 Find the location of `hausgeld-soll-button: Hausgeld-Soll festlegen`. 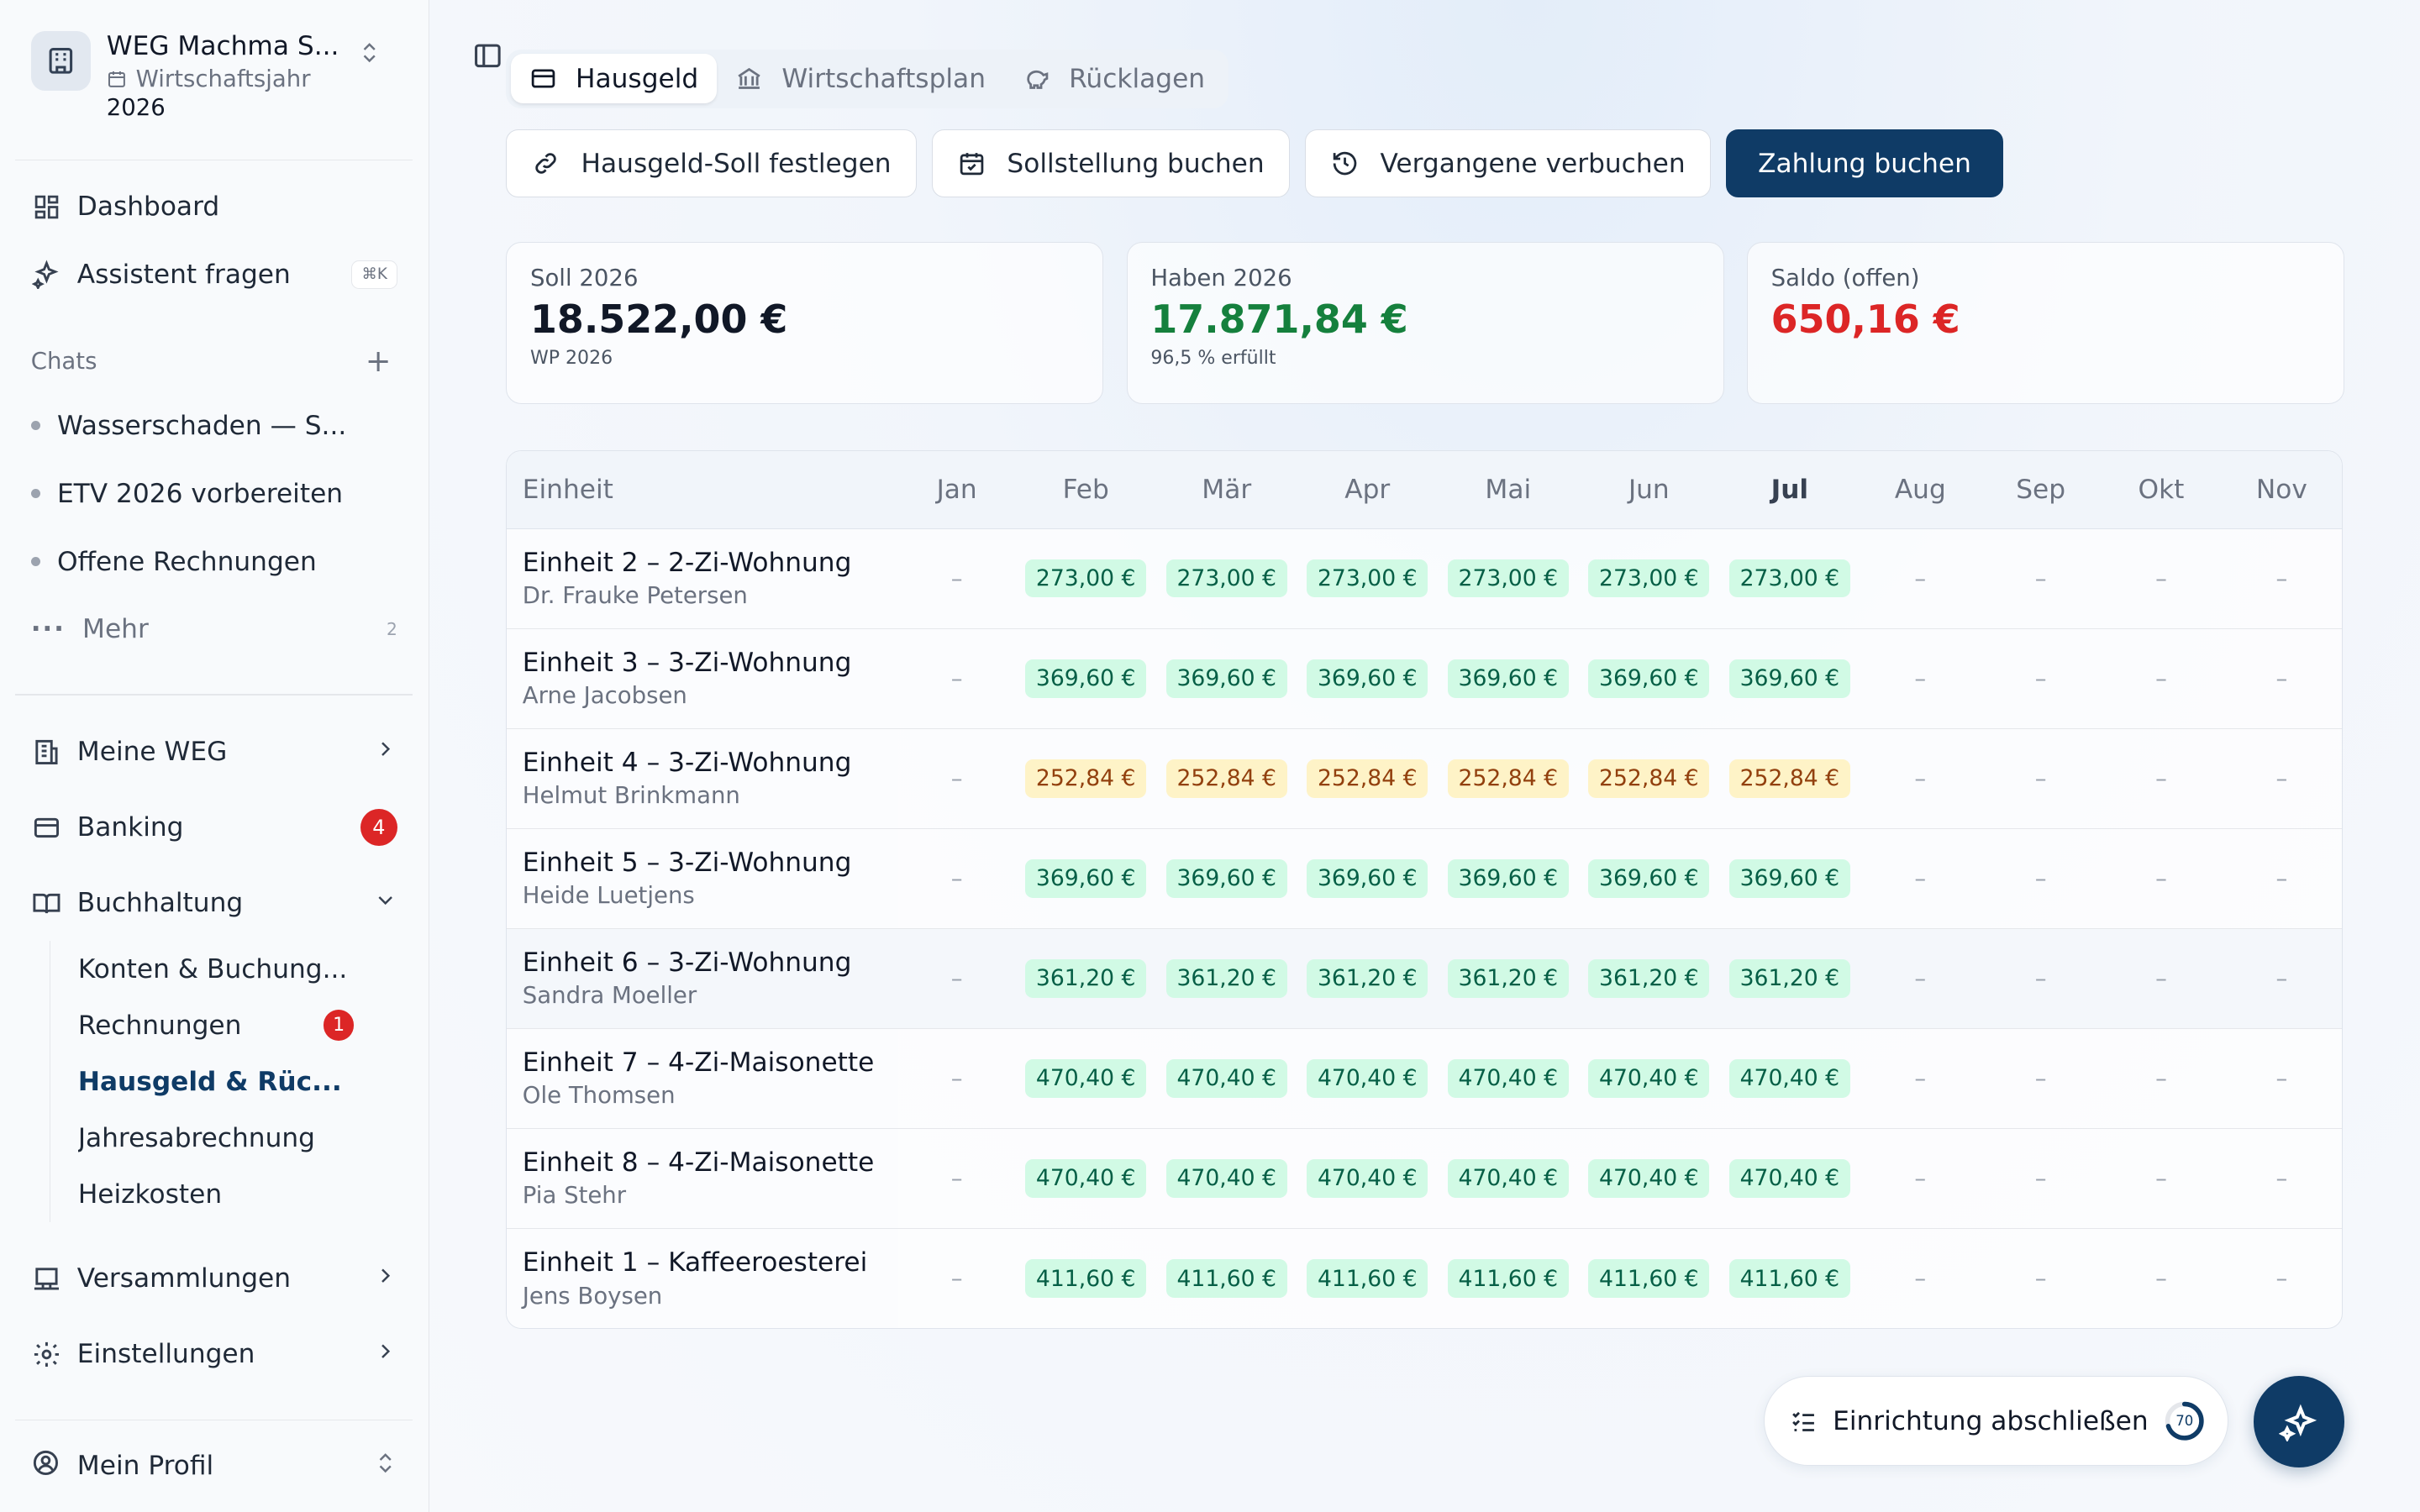

hausgeld-soll-button: Hausgeld-Soll festlegen is located at coordinates (711, 163).